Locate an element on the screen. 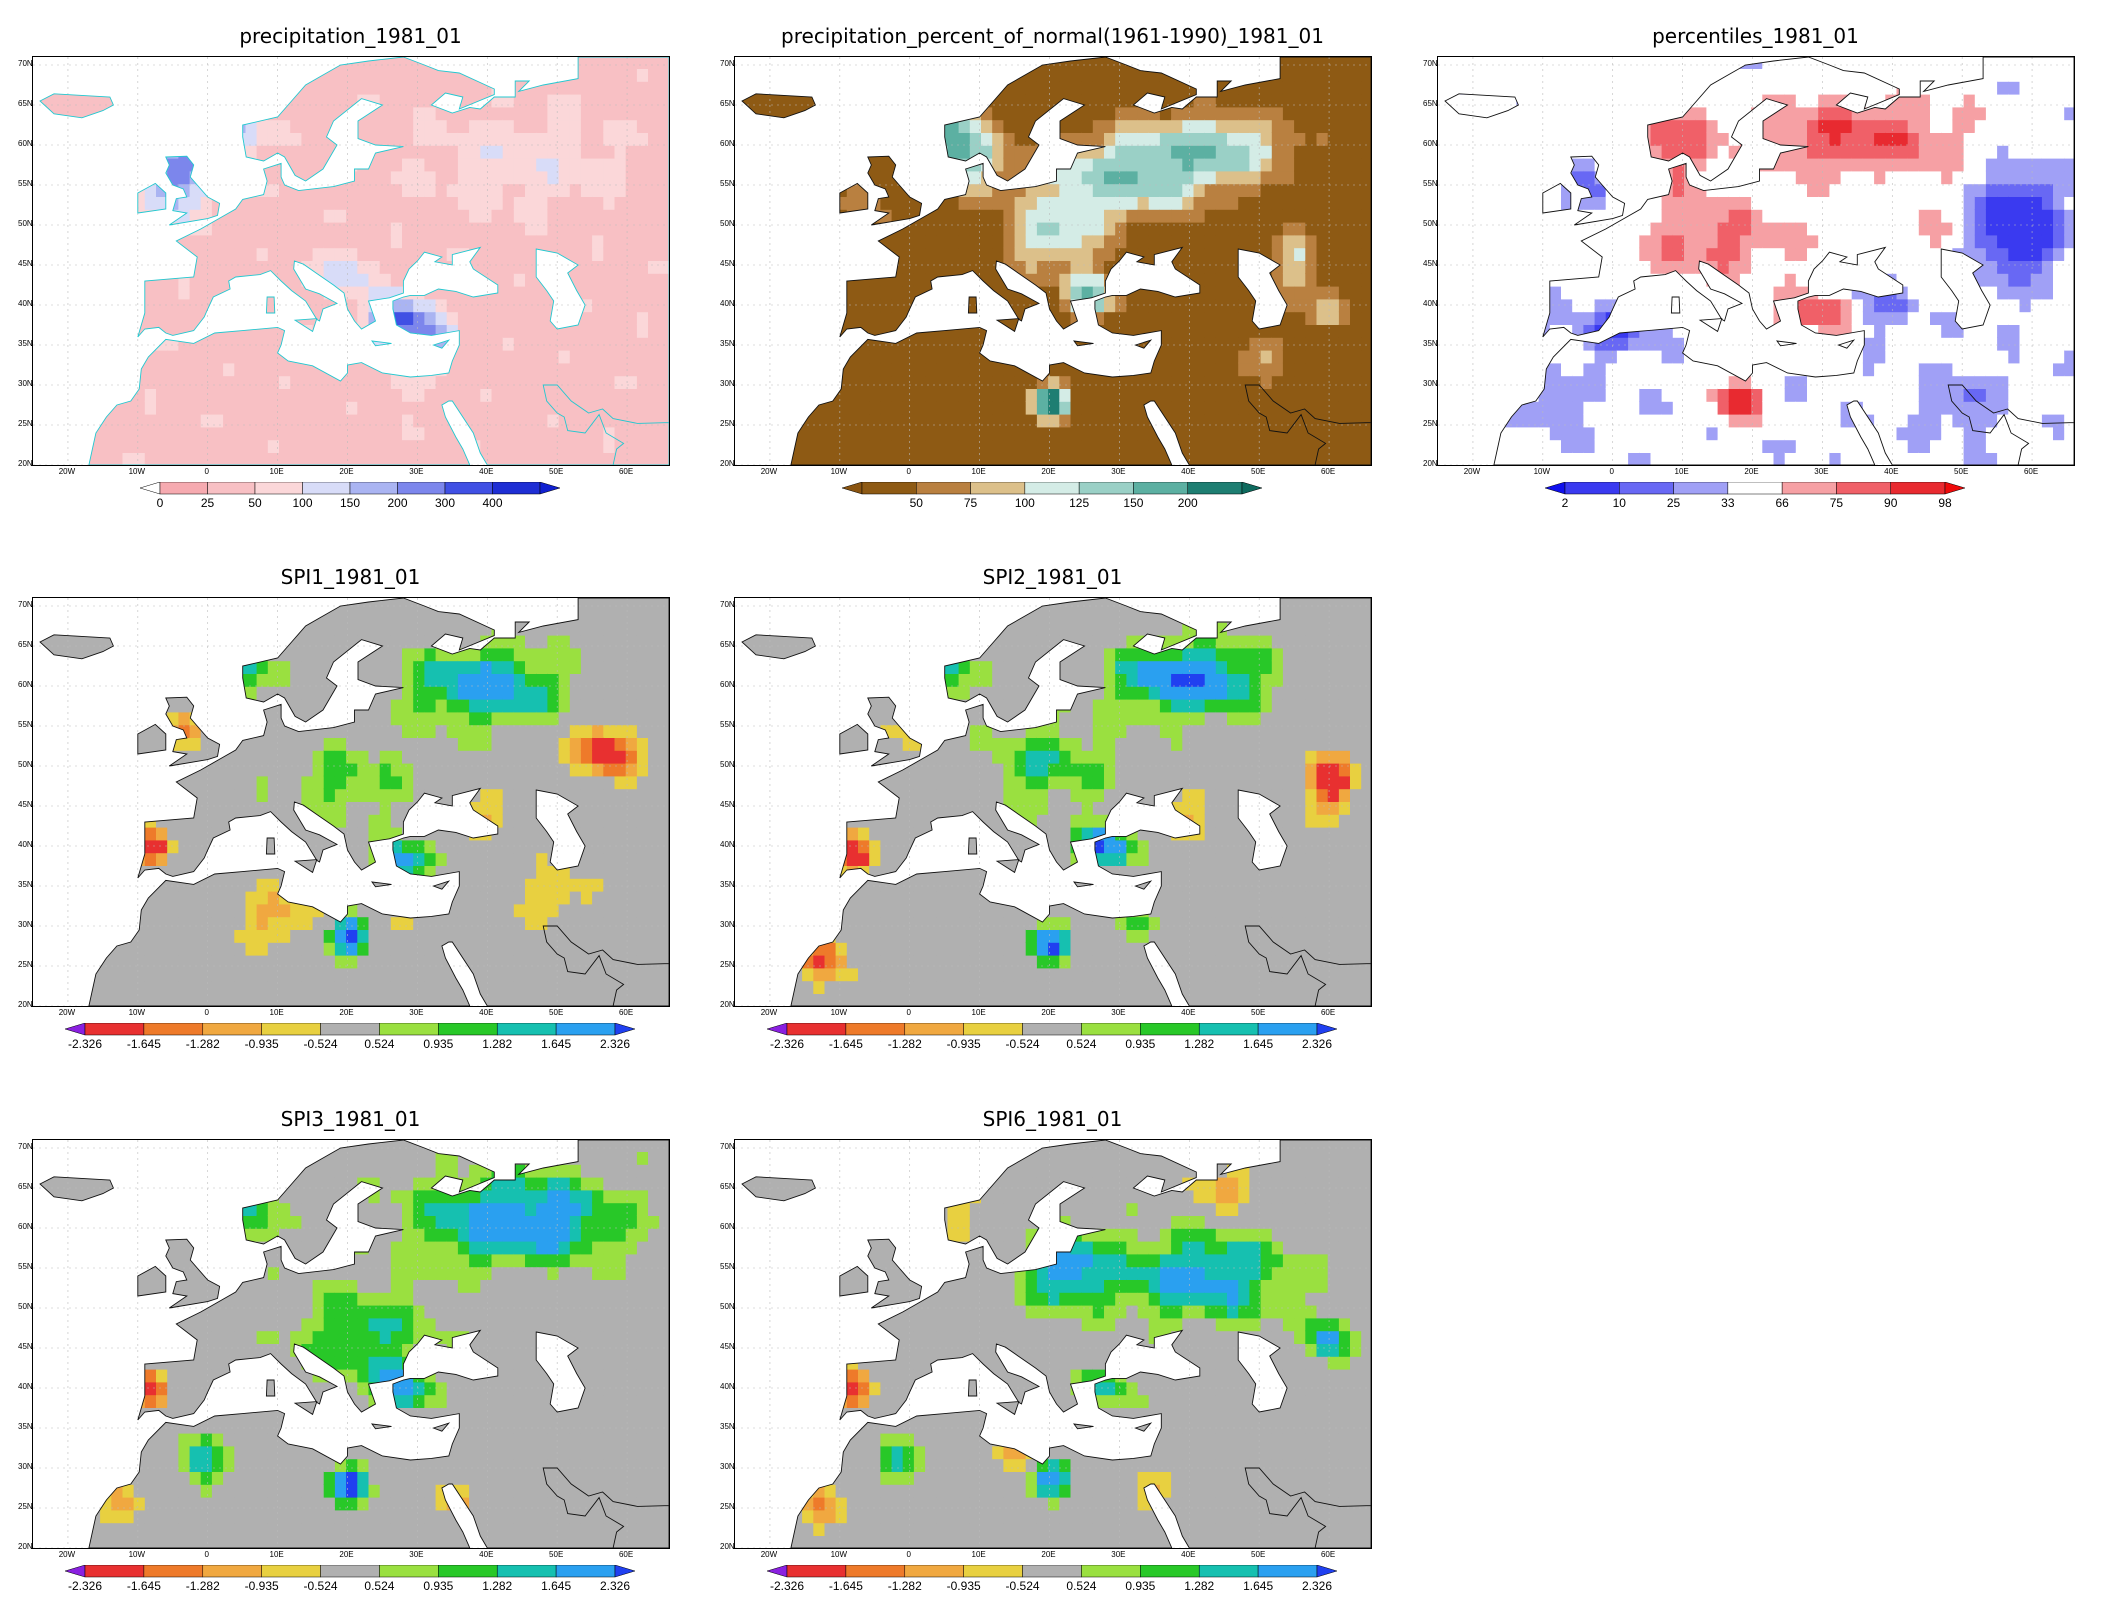 This screenshot has width=2106, height=1620. colorbar-tick-label: -1.645 is located at coordinates (143, 1044).